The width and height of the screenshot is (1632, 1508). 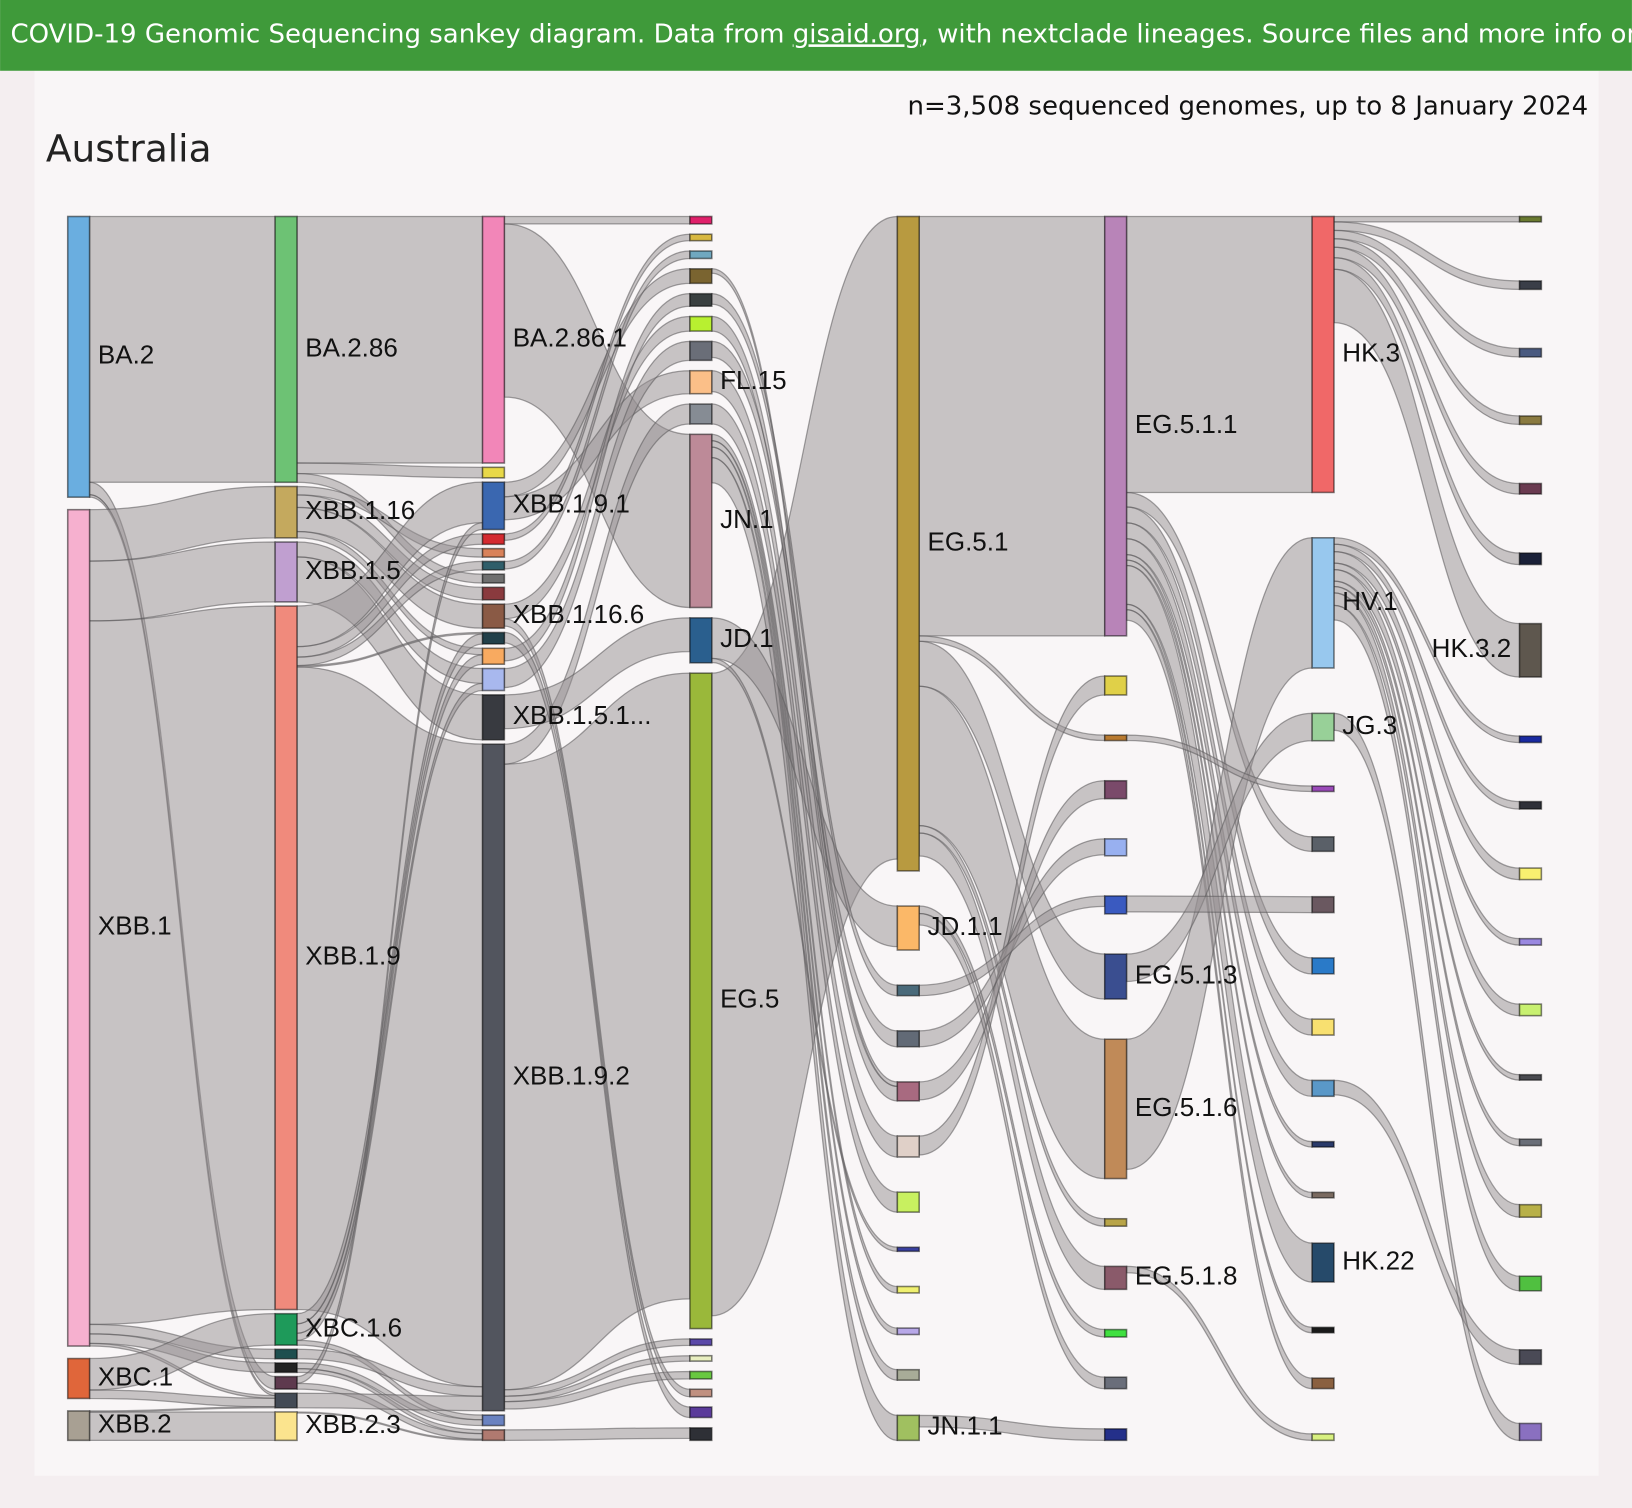 What do you see at coordinates (1472, 648) in the screenshot?
I see `node-label: HK.3.2` at bounding box center [1472, 648].